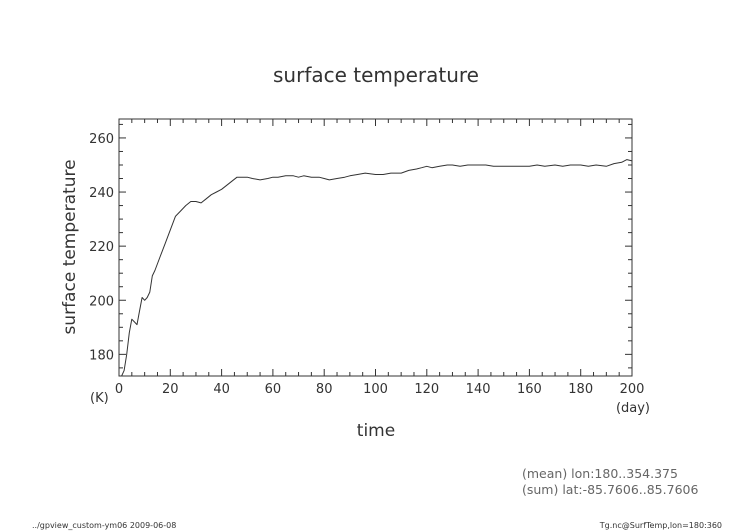 The image size is (752, 532). I want to click on footer-left: ../gpview_custom-ym06 2009-06-08, so click(104, 525).